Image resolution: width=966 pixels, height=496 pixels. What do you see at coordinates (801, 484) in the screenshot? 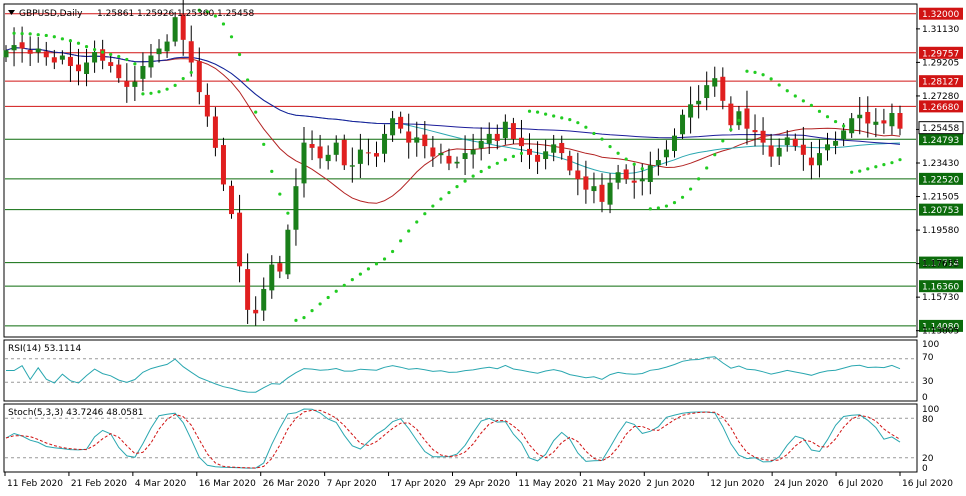
I see `time-tick-label-12: 24 Jun 2020` at bounding box center [801, 484].